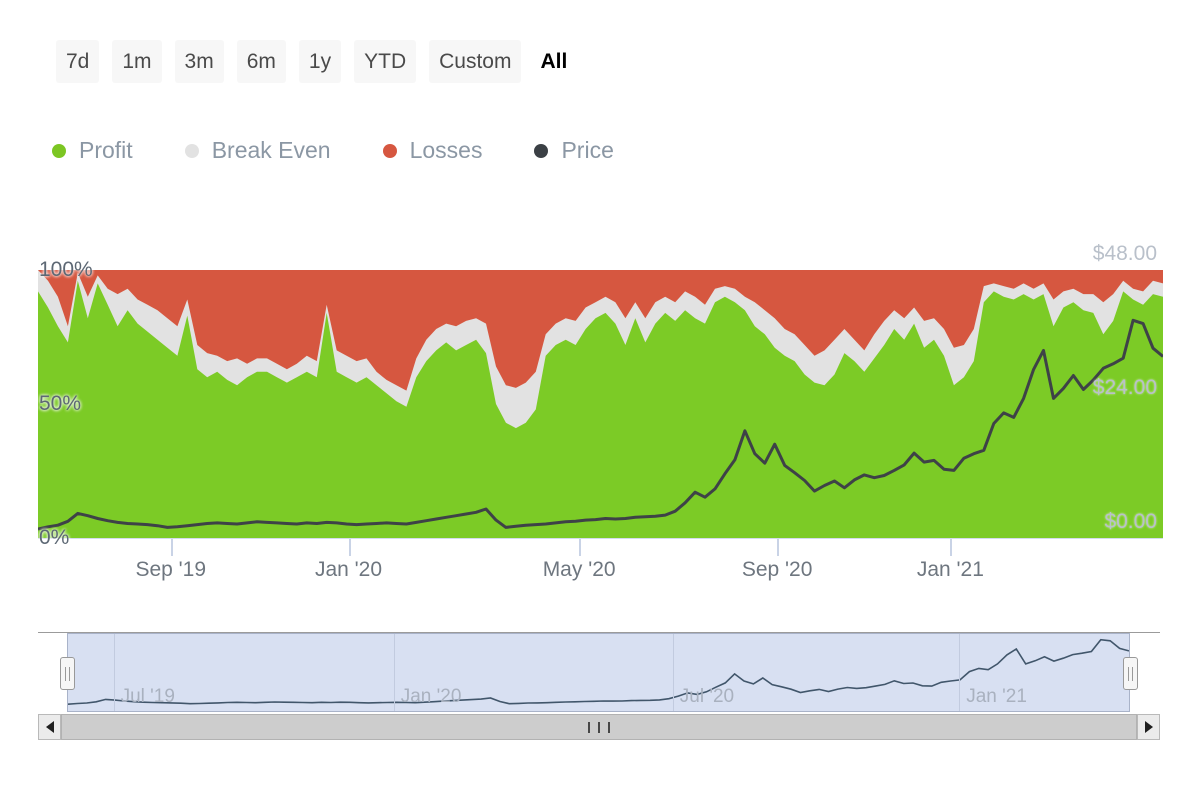  What do you see at coordinates (60, 403) in the screenshot?
I see `y-axis-percent-label: 50%` at bounding box center [60, 403].